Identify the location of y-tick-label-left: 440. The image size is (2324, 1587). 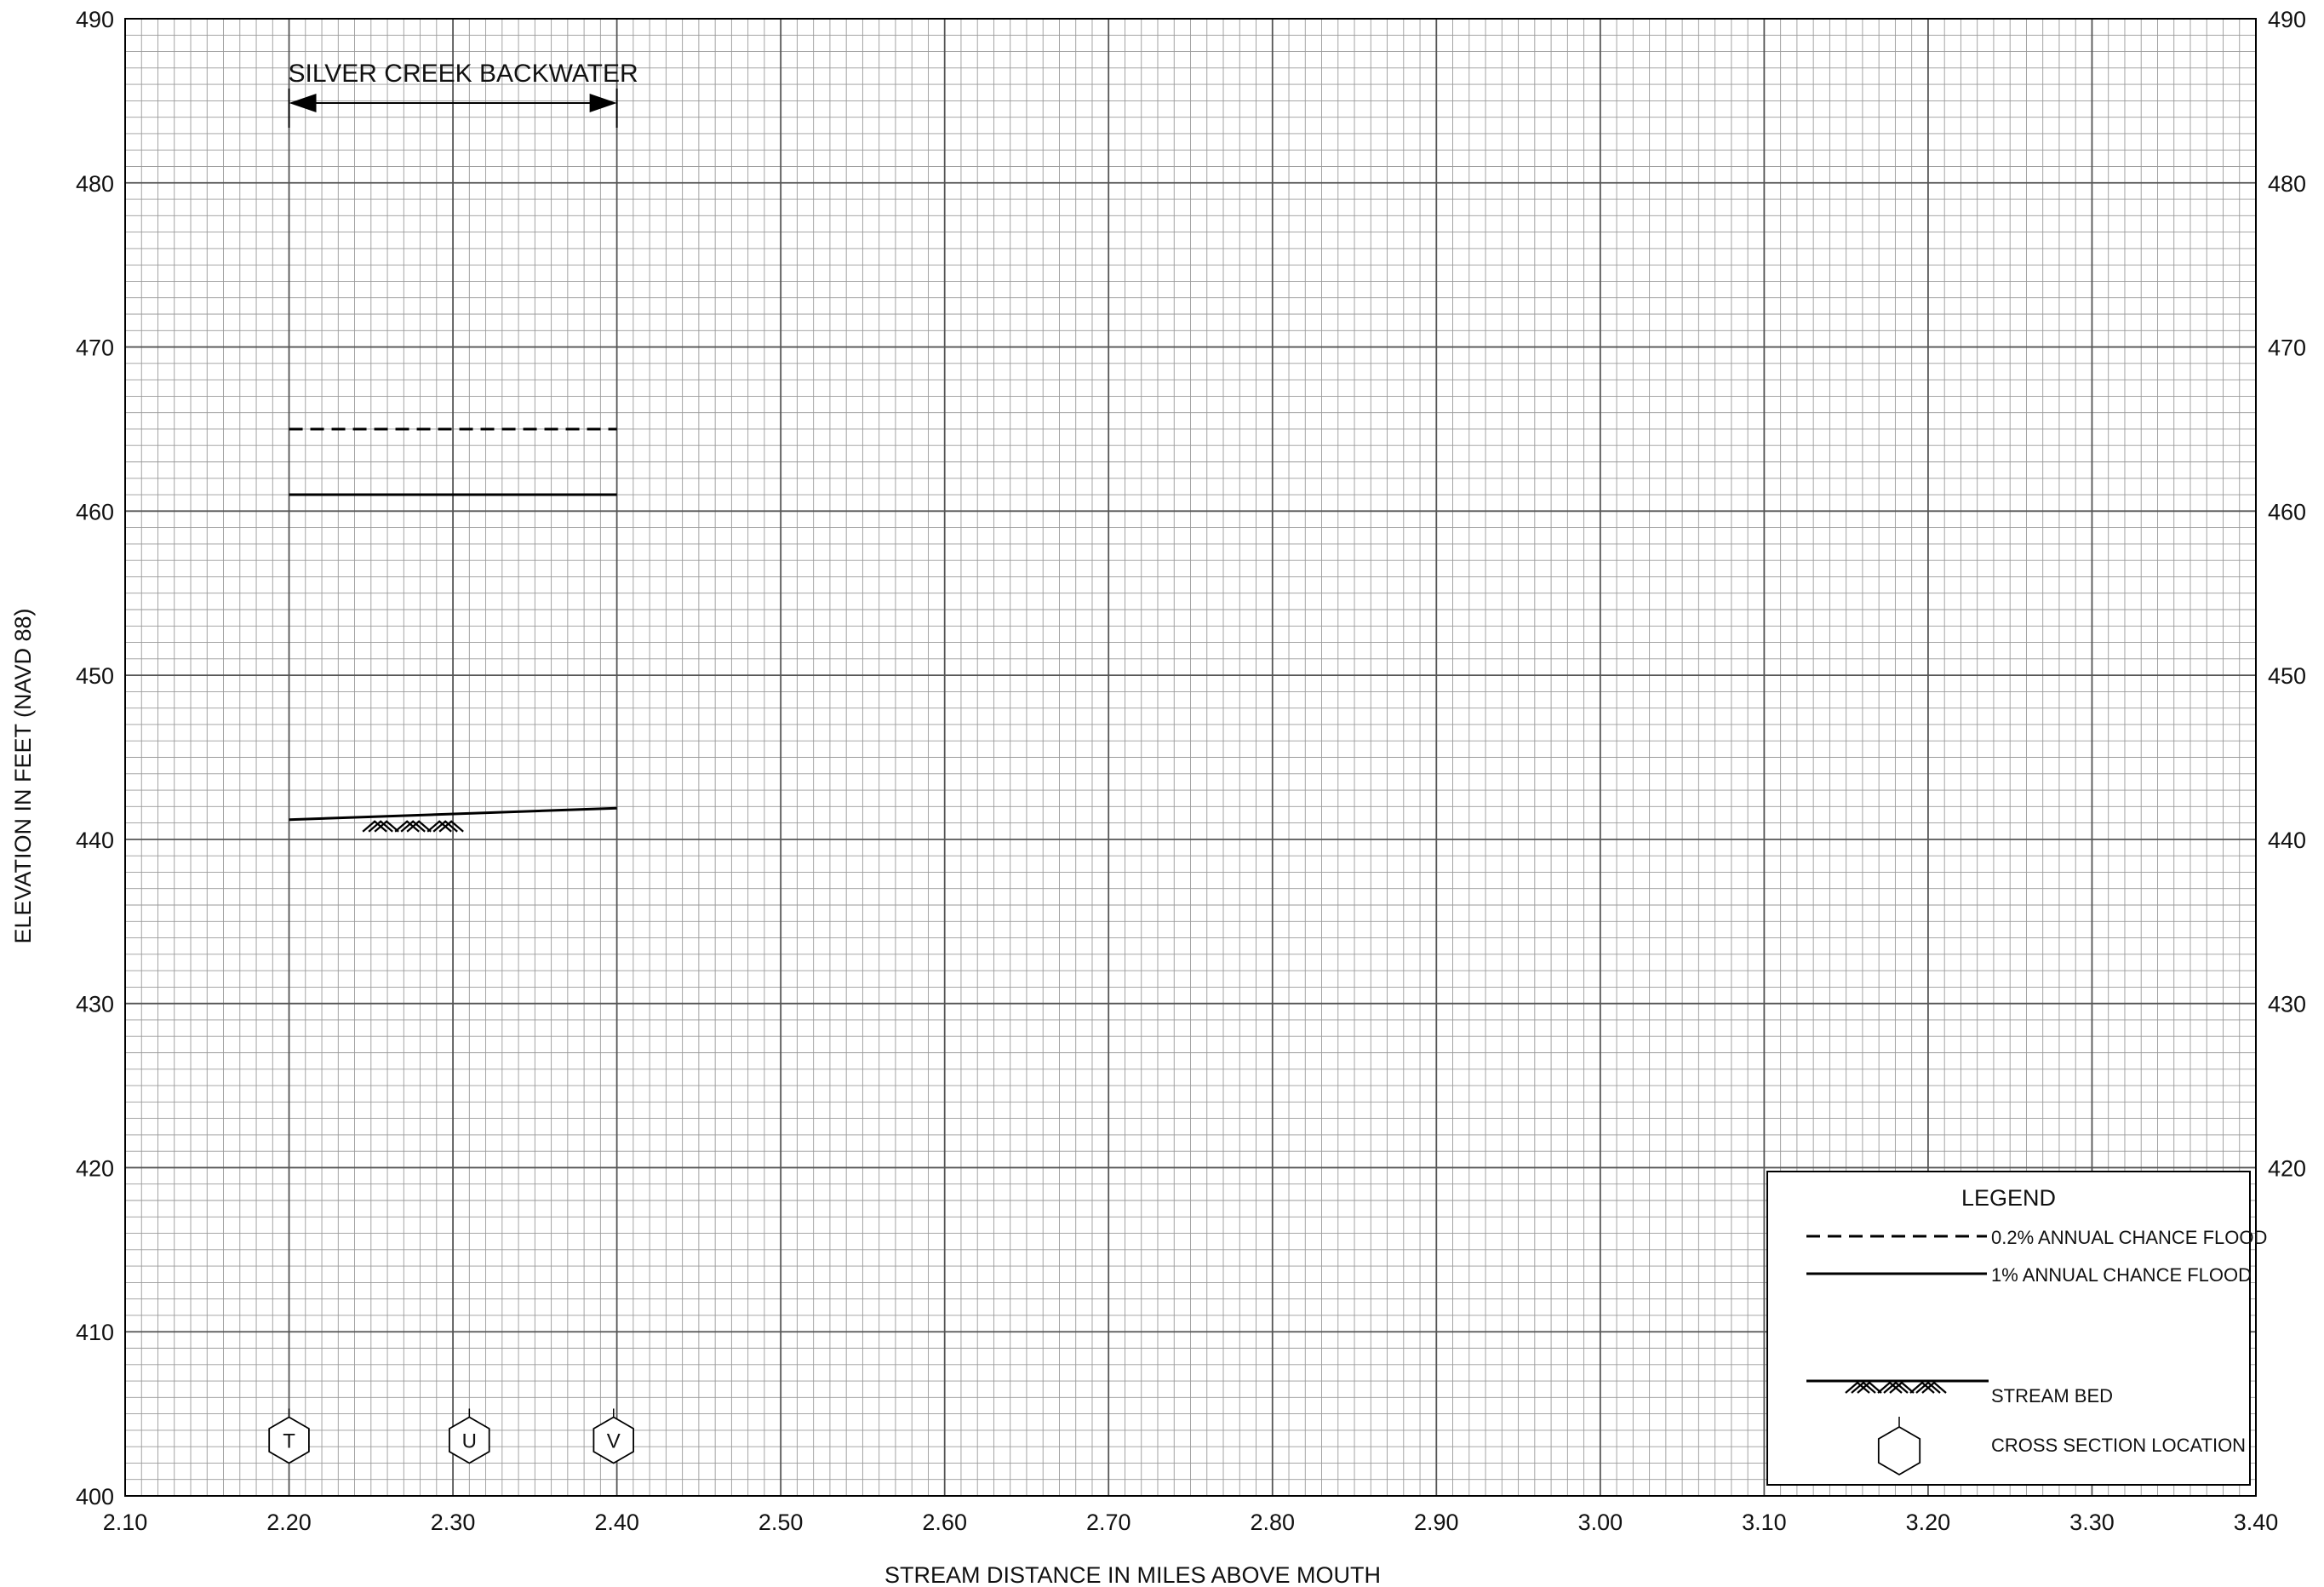
(95, 840).